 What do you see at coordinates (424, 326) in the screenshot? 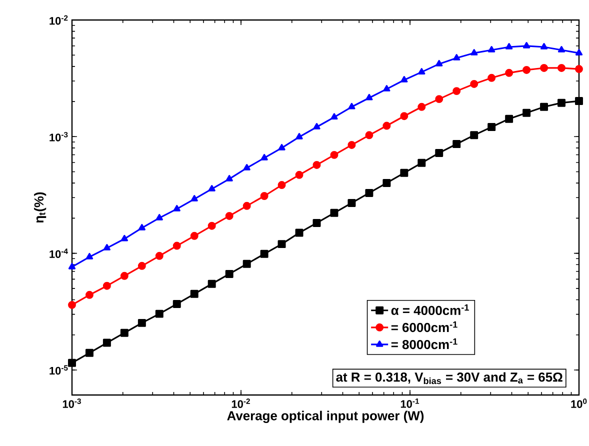
I see `legend-label: = 6000cm$^{-1}$` at bounding box center [424, 326].